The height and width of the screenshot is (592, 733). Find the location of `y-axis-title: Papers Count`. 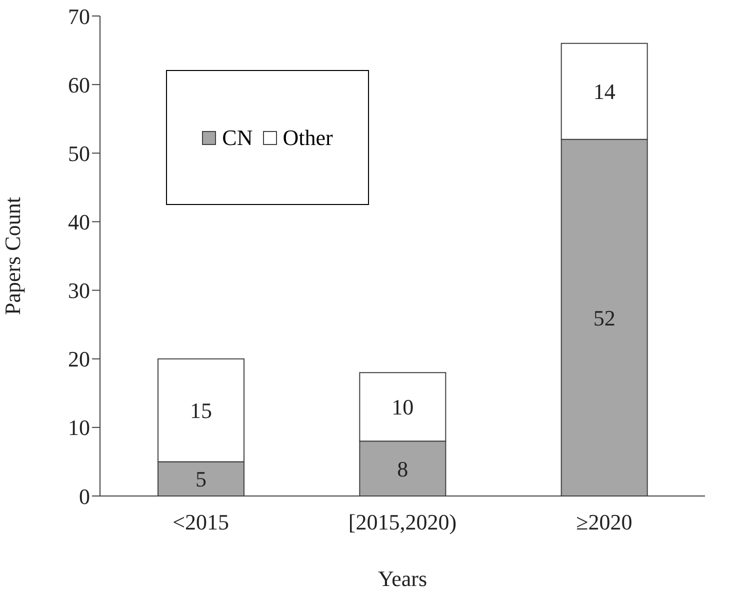

y-axis-title: Papers Count is located at coordinates (12, 256).